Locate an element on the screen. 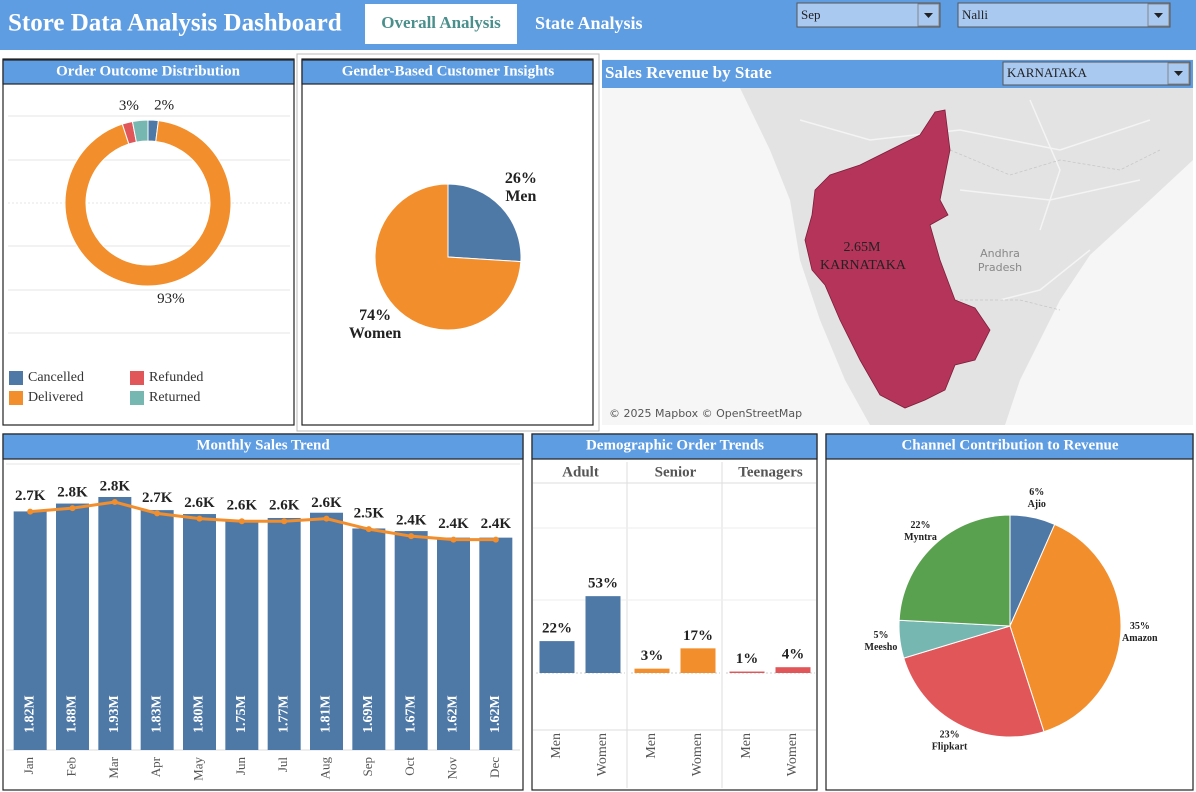 The image size is (1196, 792). x-tick-label: Jul is located at coordinates (282, 765).